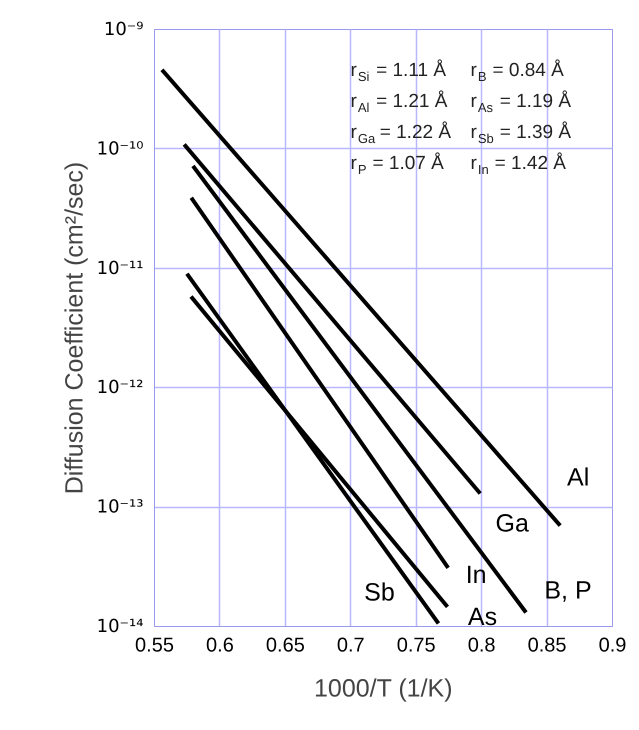 The image size is (639, 730). I want to click on y-tick-label: 10⁻¹³, so click(120, 507).